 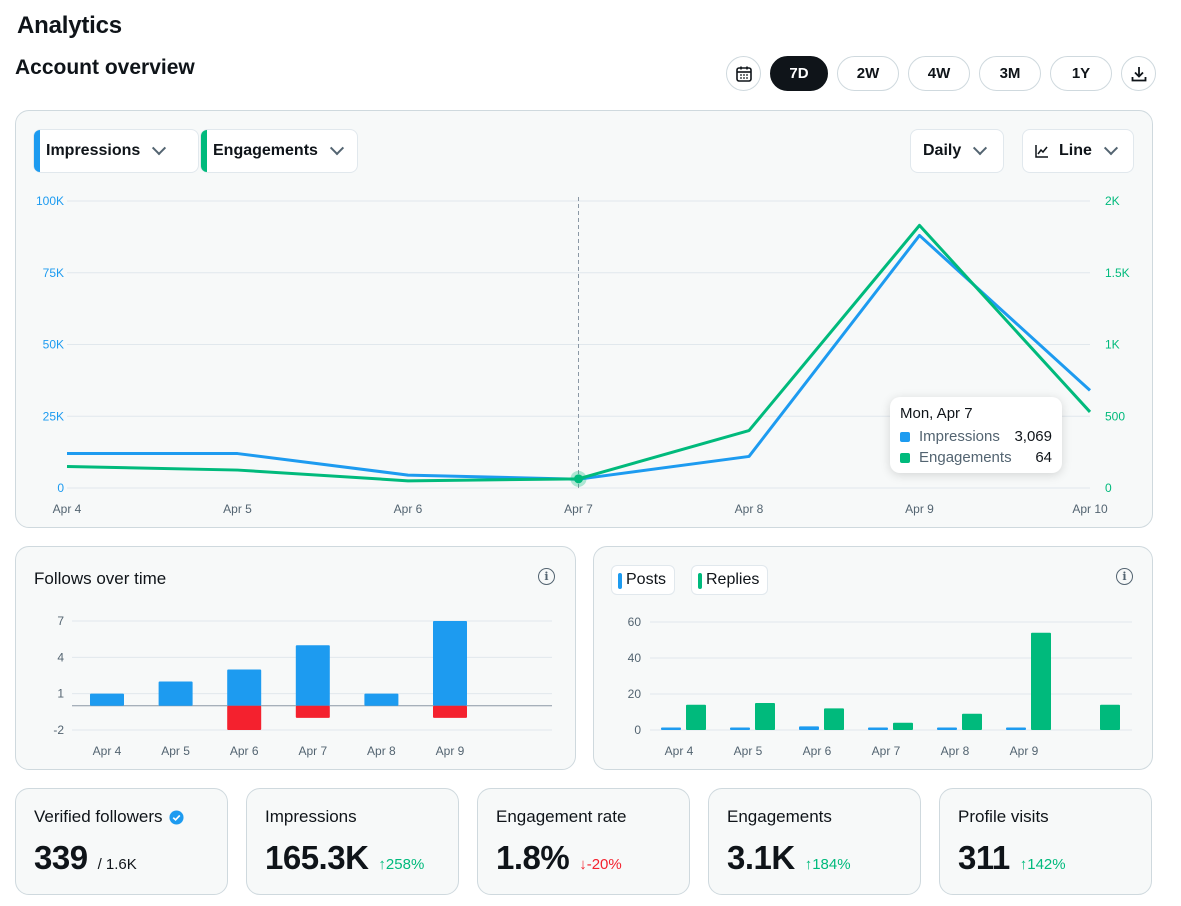 I want to click on tooltip-row-value: 3,069, so click(x=1033, y=436).